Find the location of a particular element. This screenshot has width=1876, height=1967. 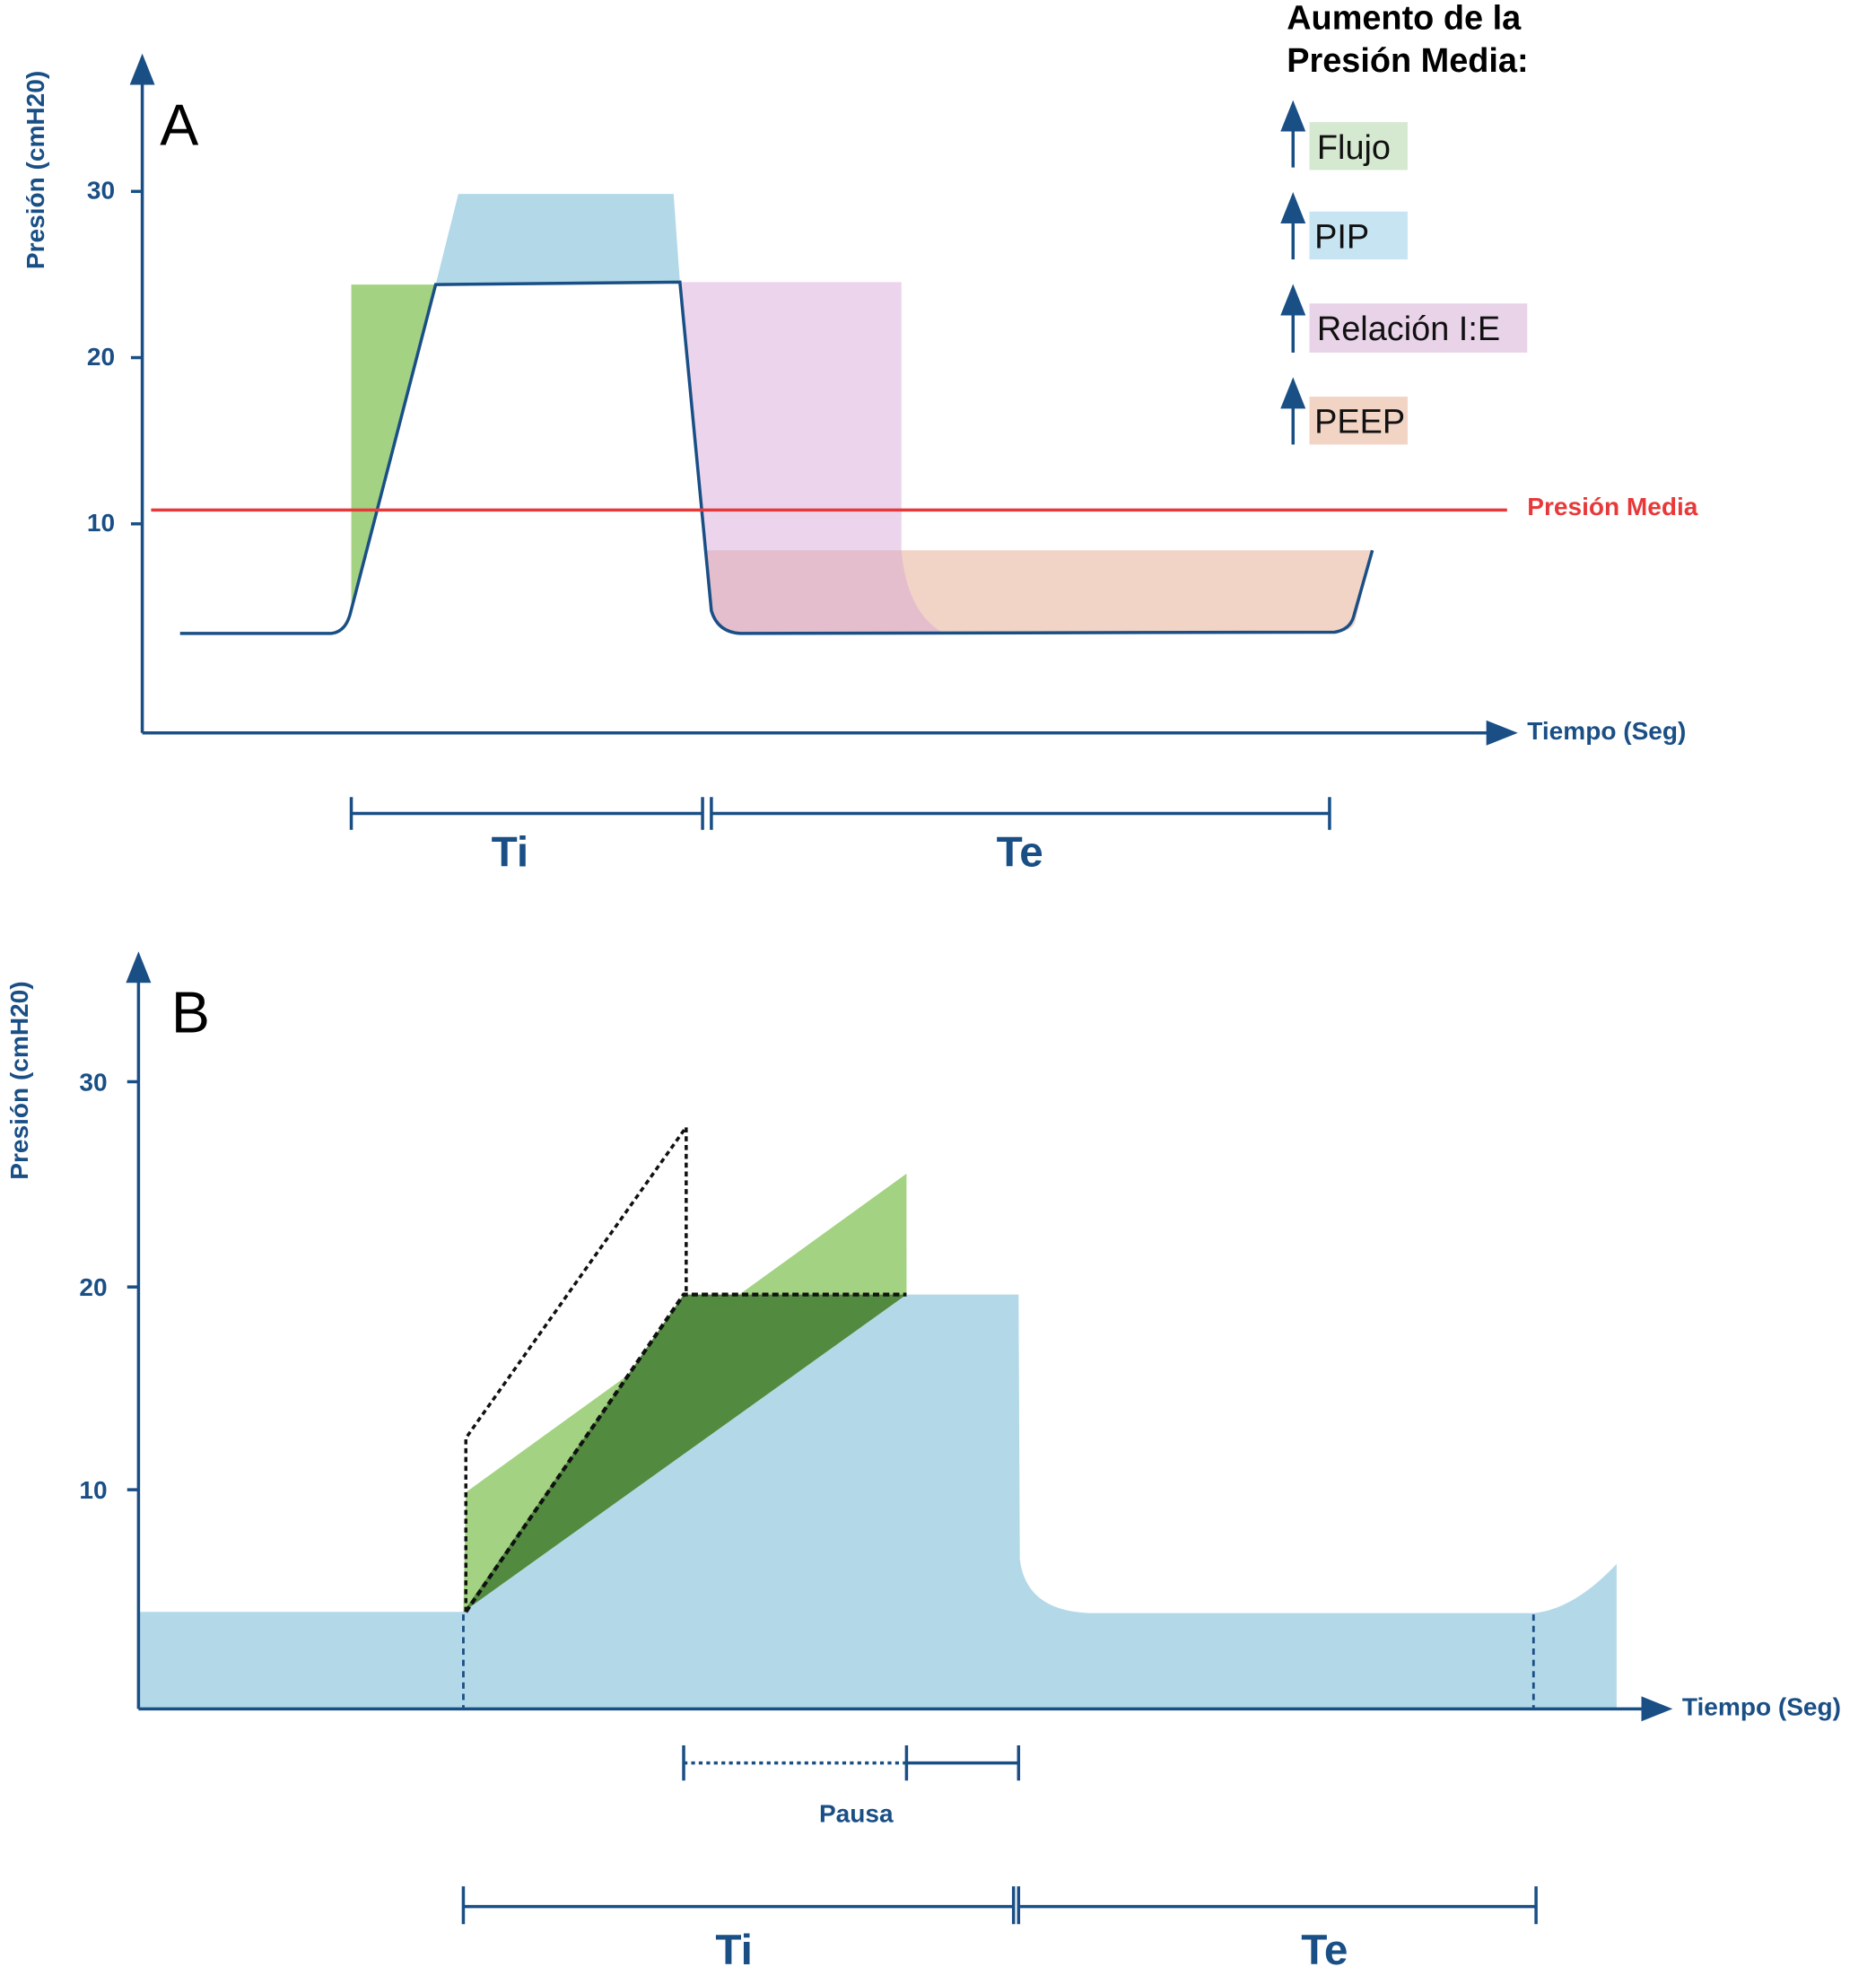

panel-a-label: A is located at coordinates (179, 124).